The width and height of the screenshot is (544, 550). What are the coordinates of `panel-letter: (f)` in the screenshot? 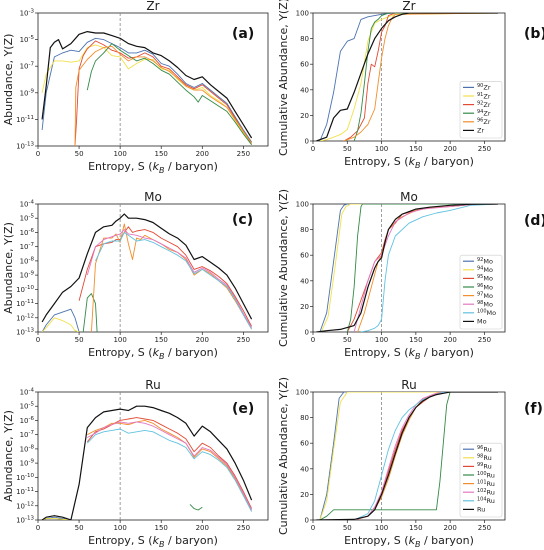 It's located at (533, 409).